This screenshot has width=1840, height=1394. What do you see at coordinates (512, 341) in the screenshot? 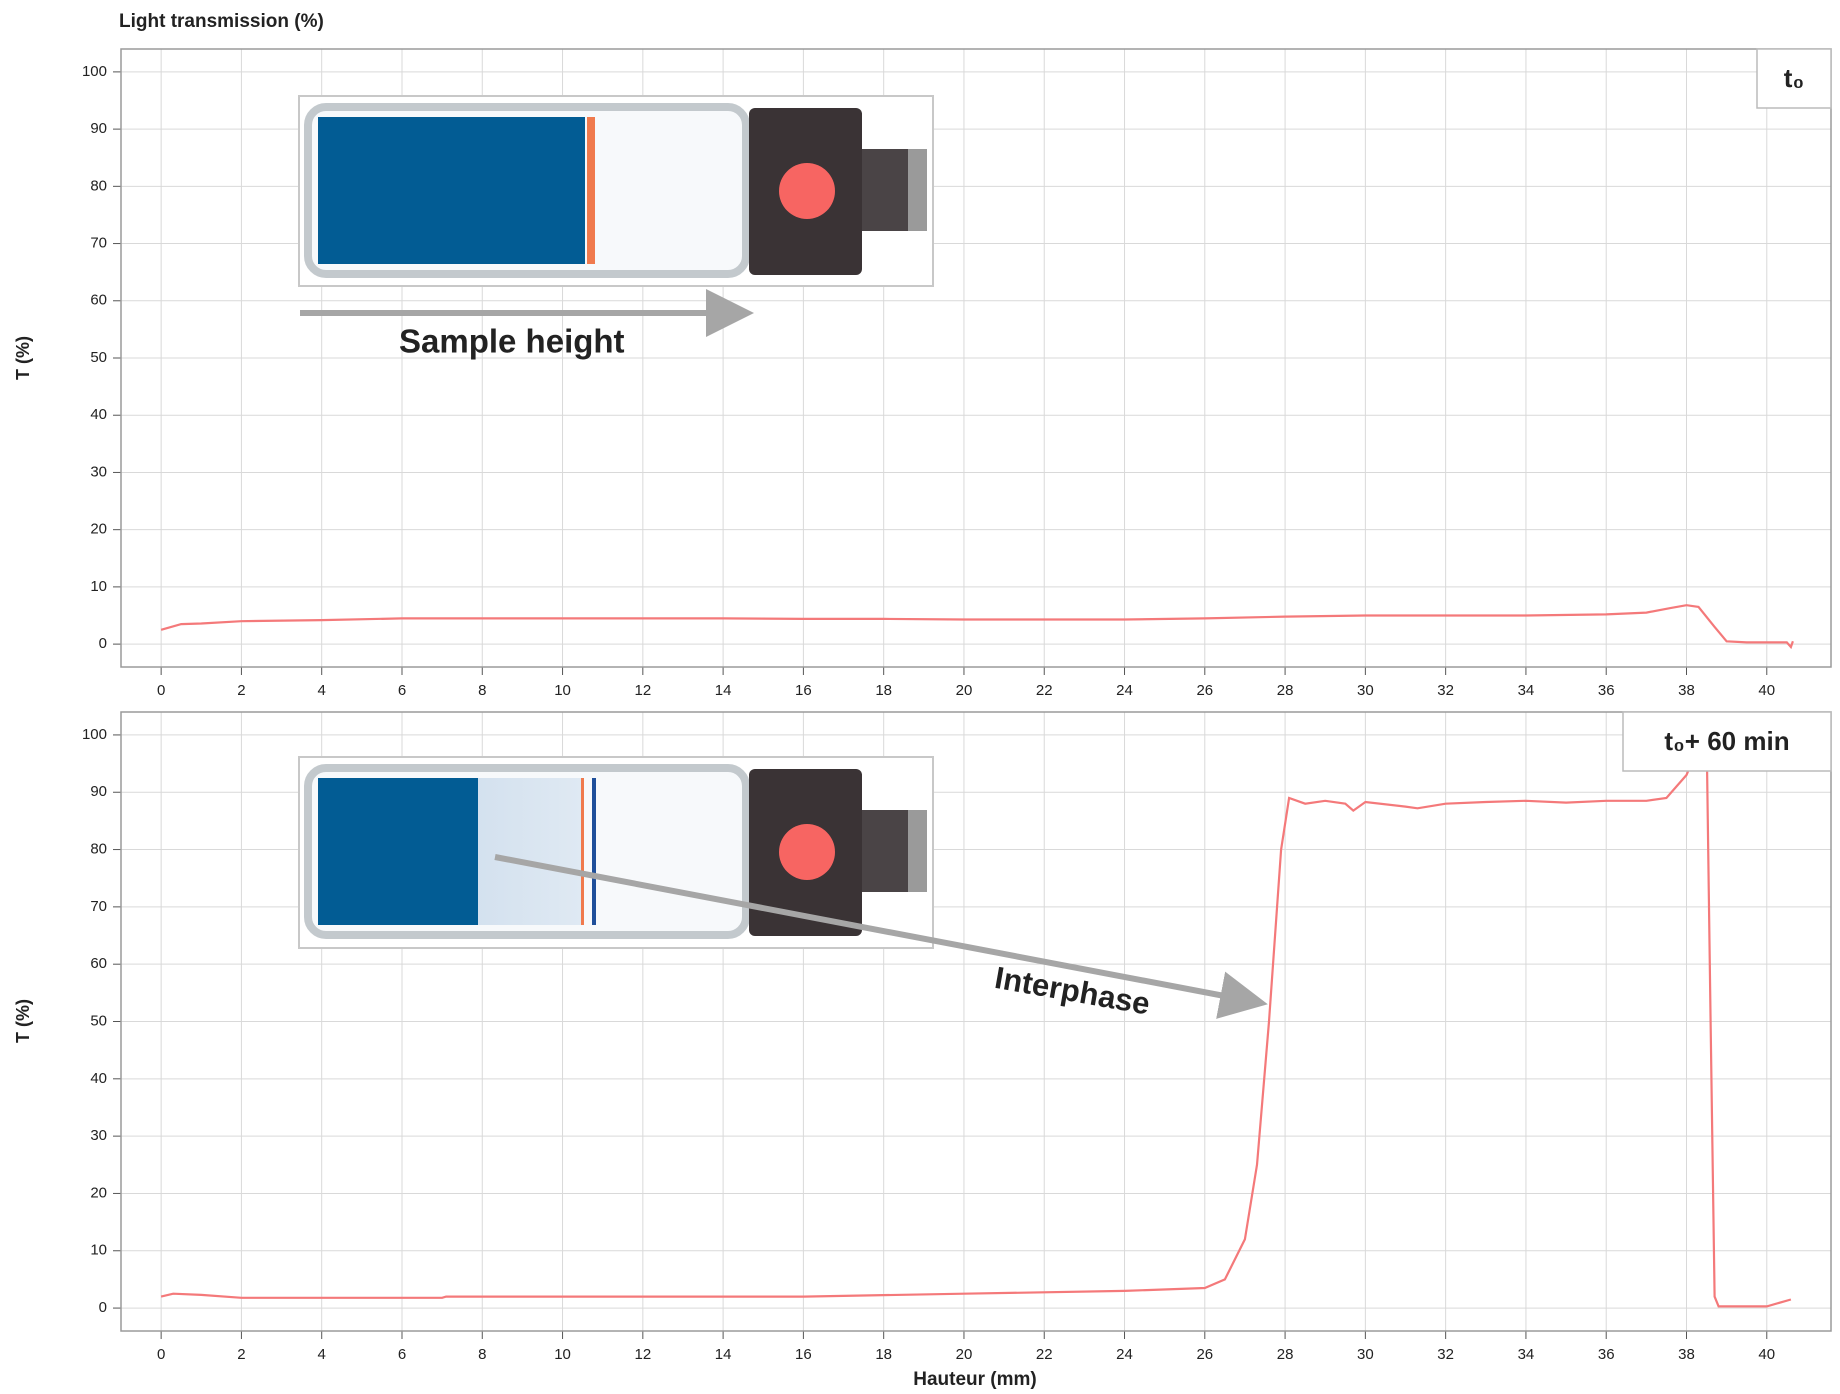
I see `annotation: Sample height` at bounding box center [512, 341].